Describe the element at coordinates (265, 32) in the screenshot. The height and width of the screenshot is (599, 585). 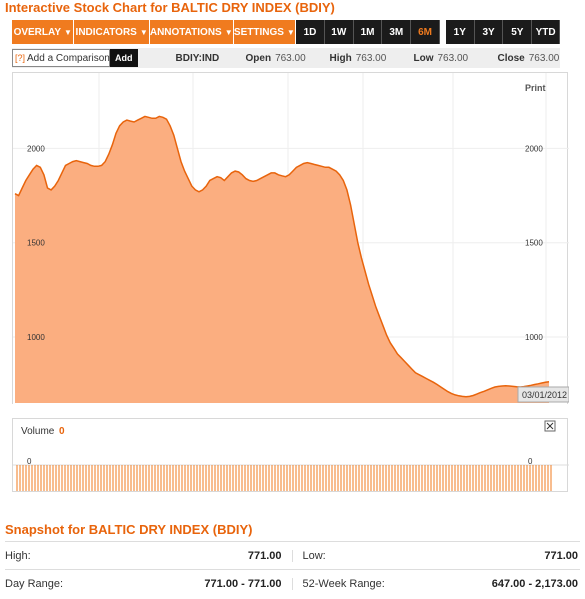
I see `settings-menu-button: SETTINGS ▼` at that location.